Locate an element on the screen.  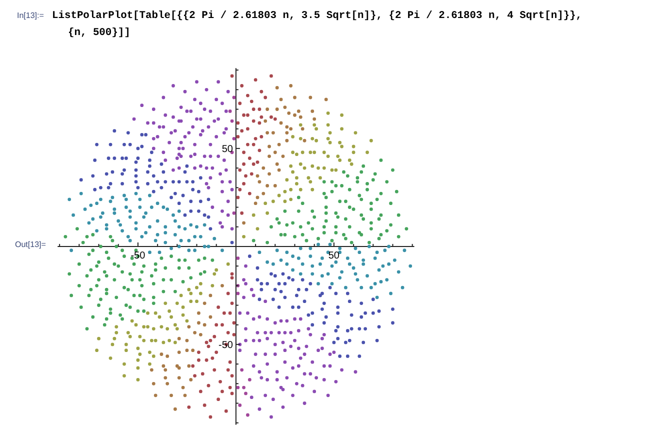
text: ListPolarPlot[Table[{{2 Pi / 2.61803 n, 3.5 Sqrt[n]}, {2 Pi / 2.61803 n, 4 Sqrt[n]}}, {n, 500}]] is located at coordinates (318, 24).